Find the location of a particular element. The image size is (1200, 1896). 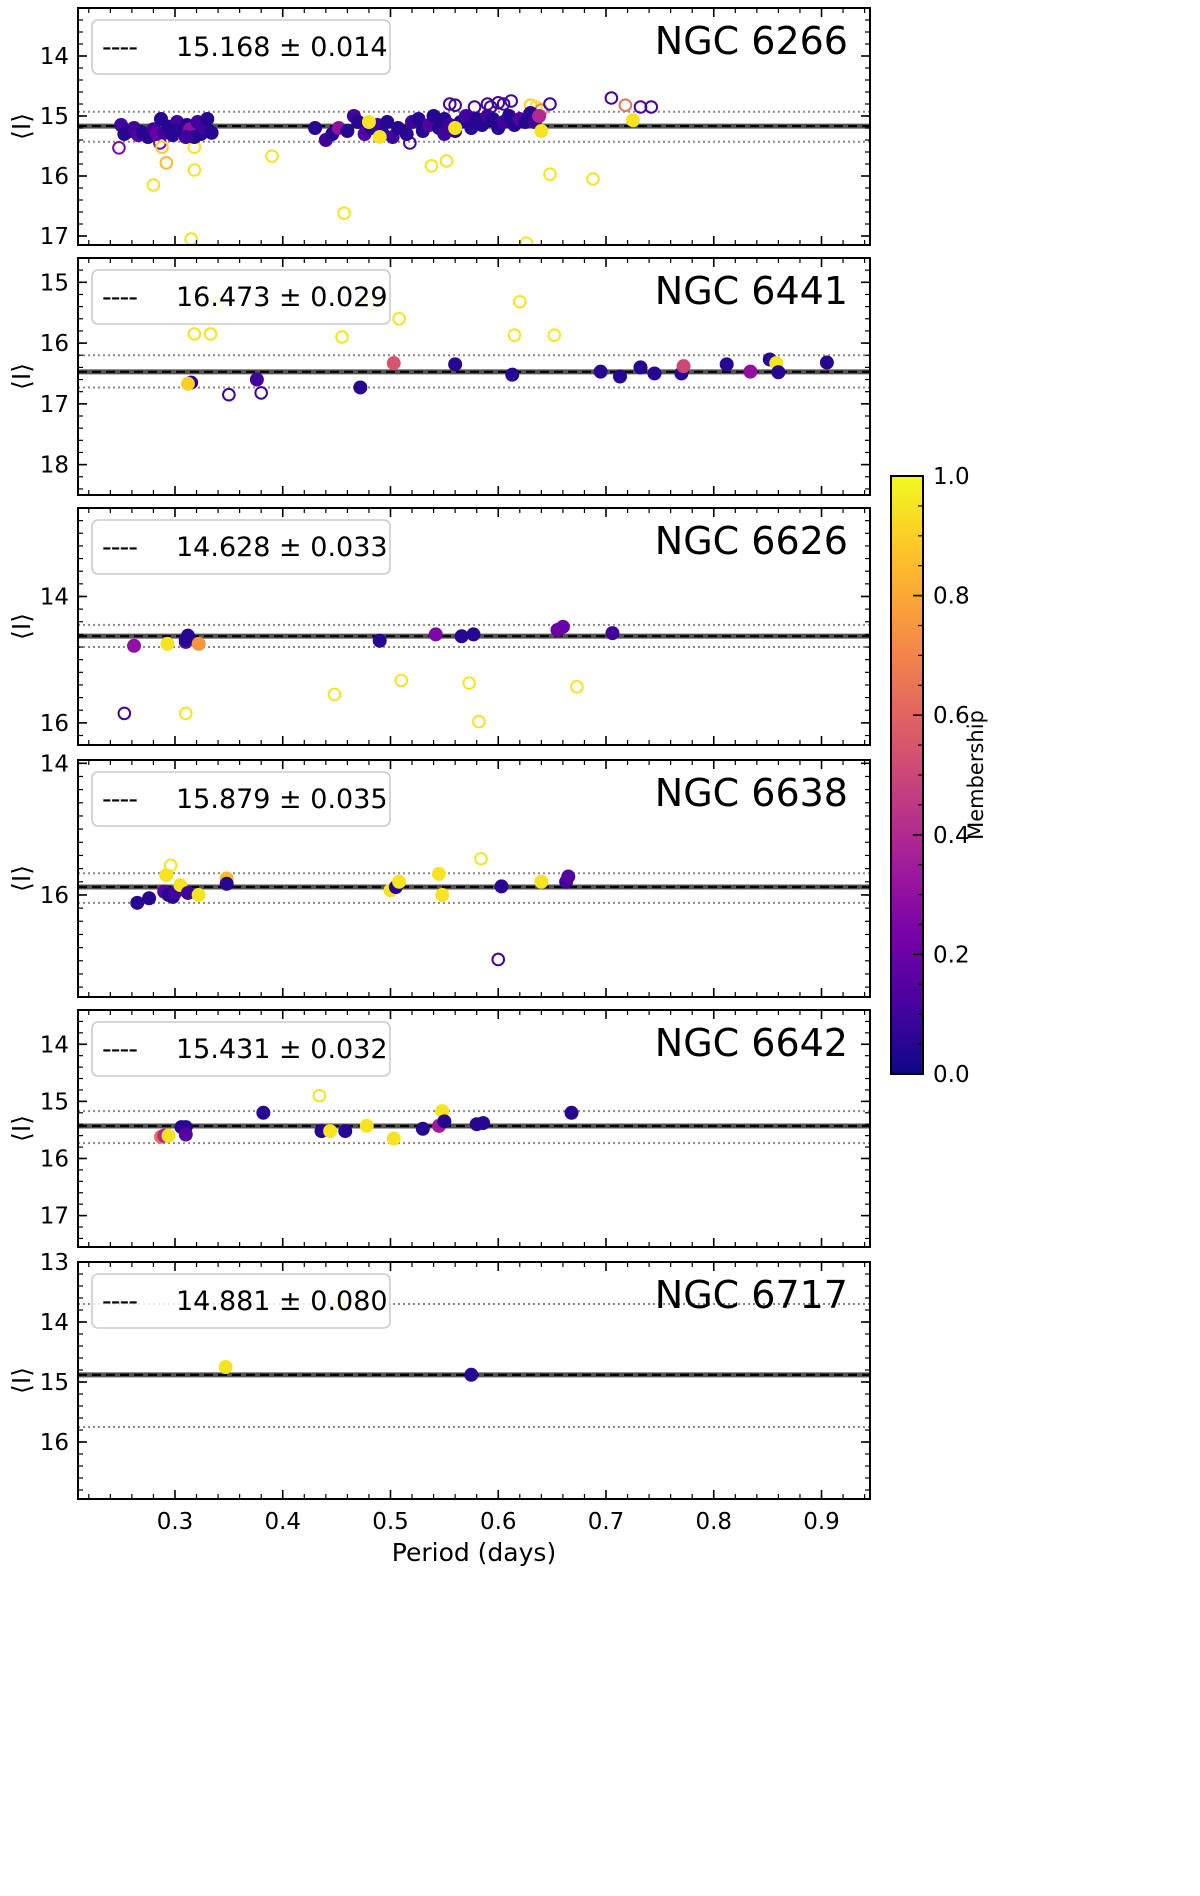

legend: ---- 15.879 ± 0.035 is located at coordinates (241, 799).